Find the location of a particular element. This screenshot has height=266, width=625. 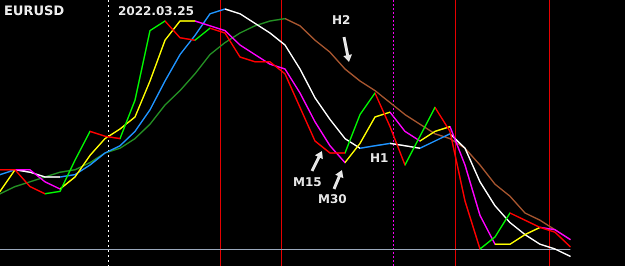

series-label: H1 is located at coordinates (379, 158).